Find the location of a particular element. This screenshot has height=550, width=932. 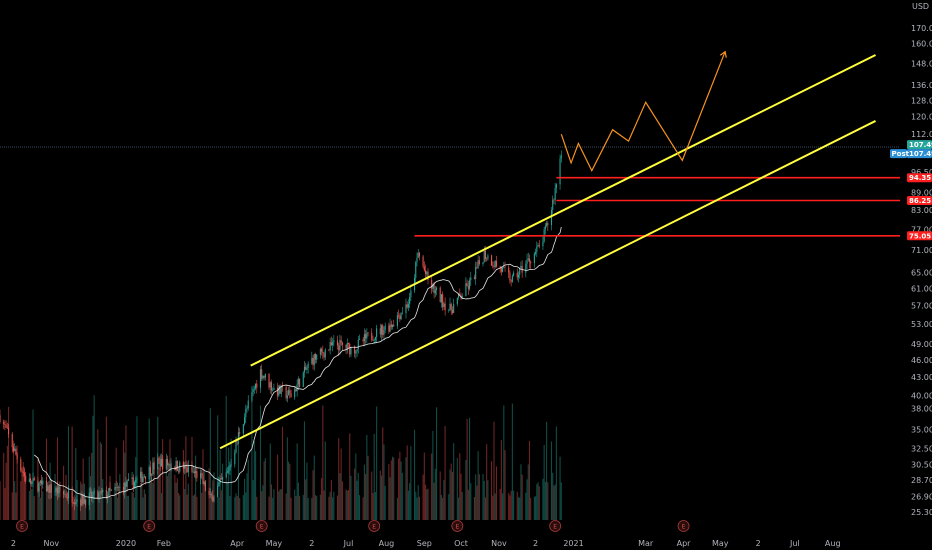

earnings-marker is located at coordinates (457, 526).